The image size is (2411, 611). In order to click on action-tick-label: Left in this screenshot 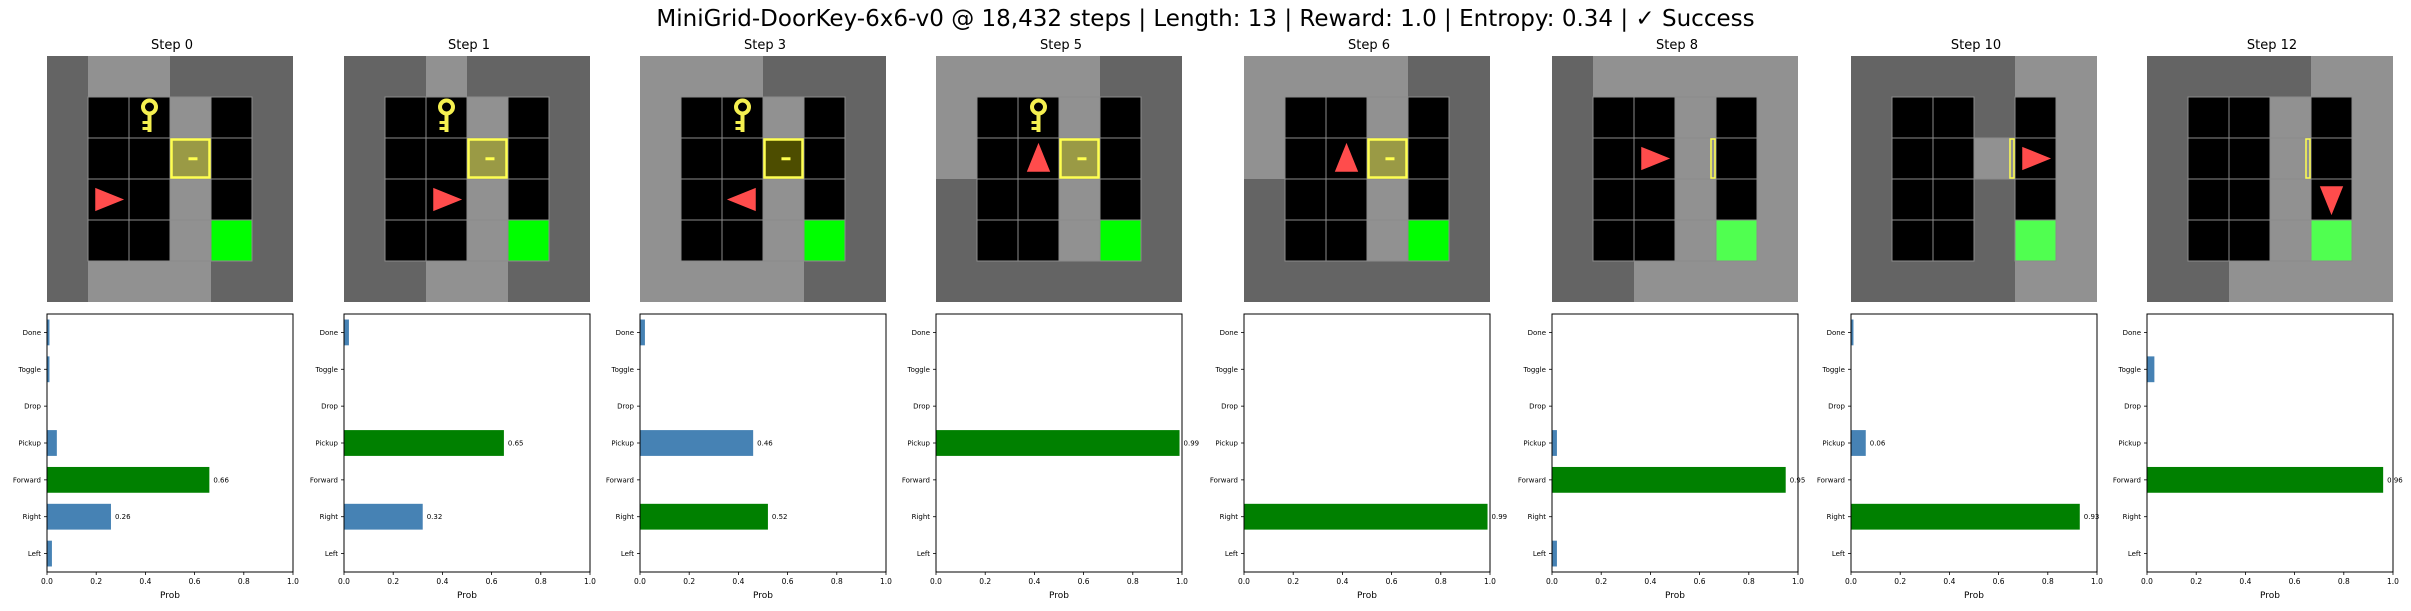, I will do `click(1539, 554)`.